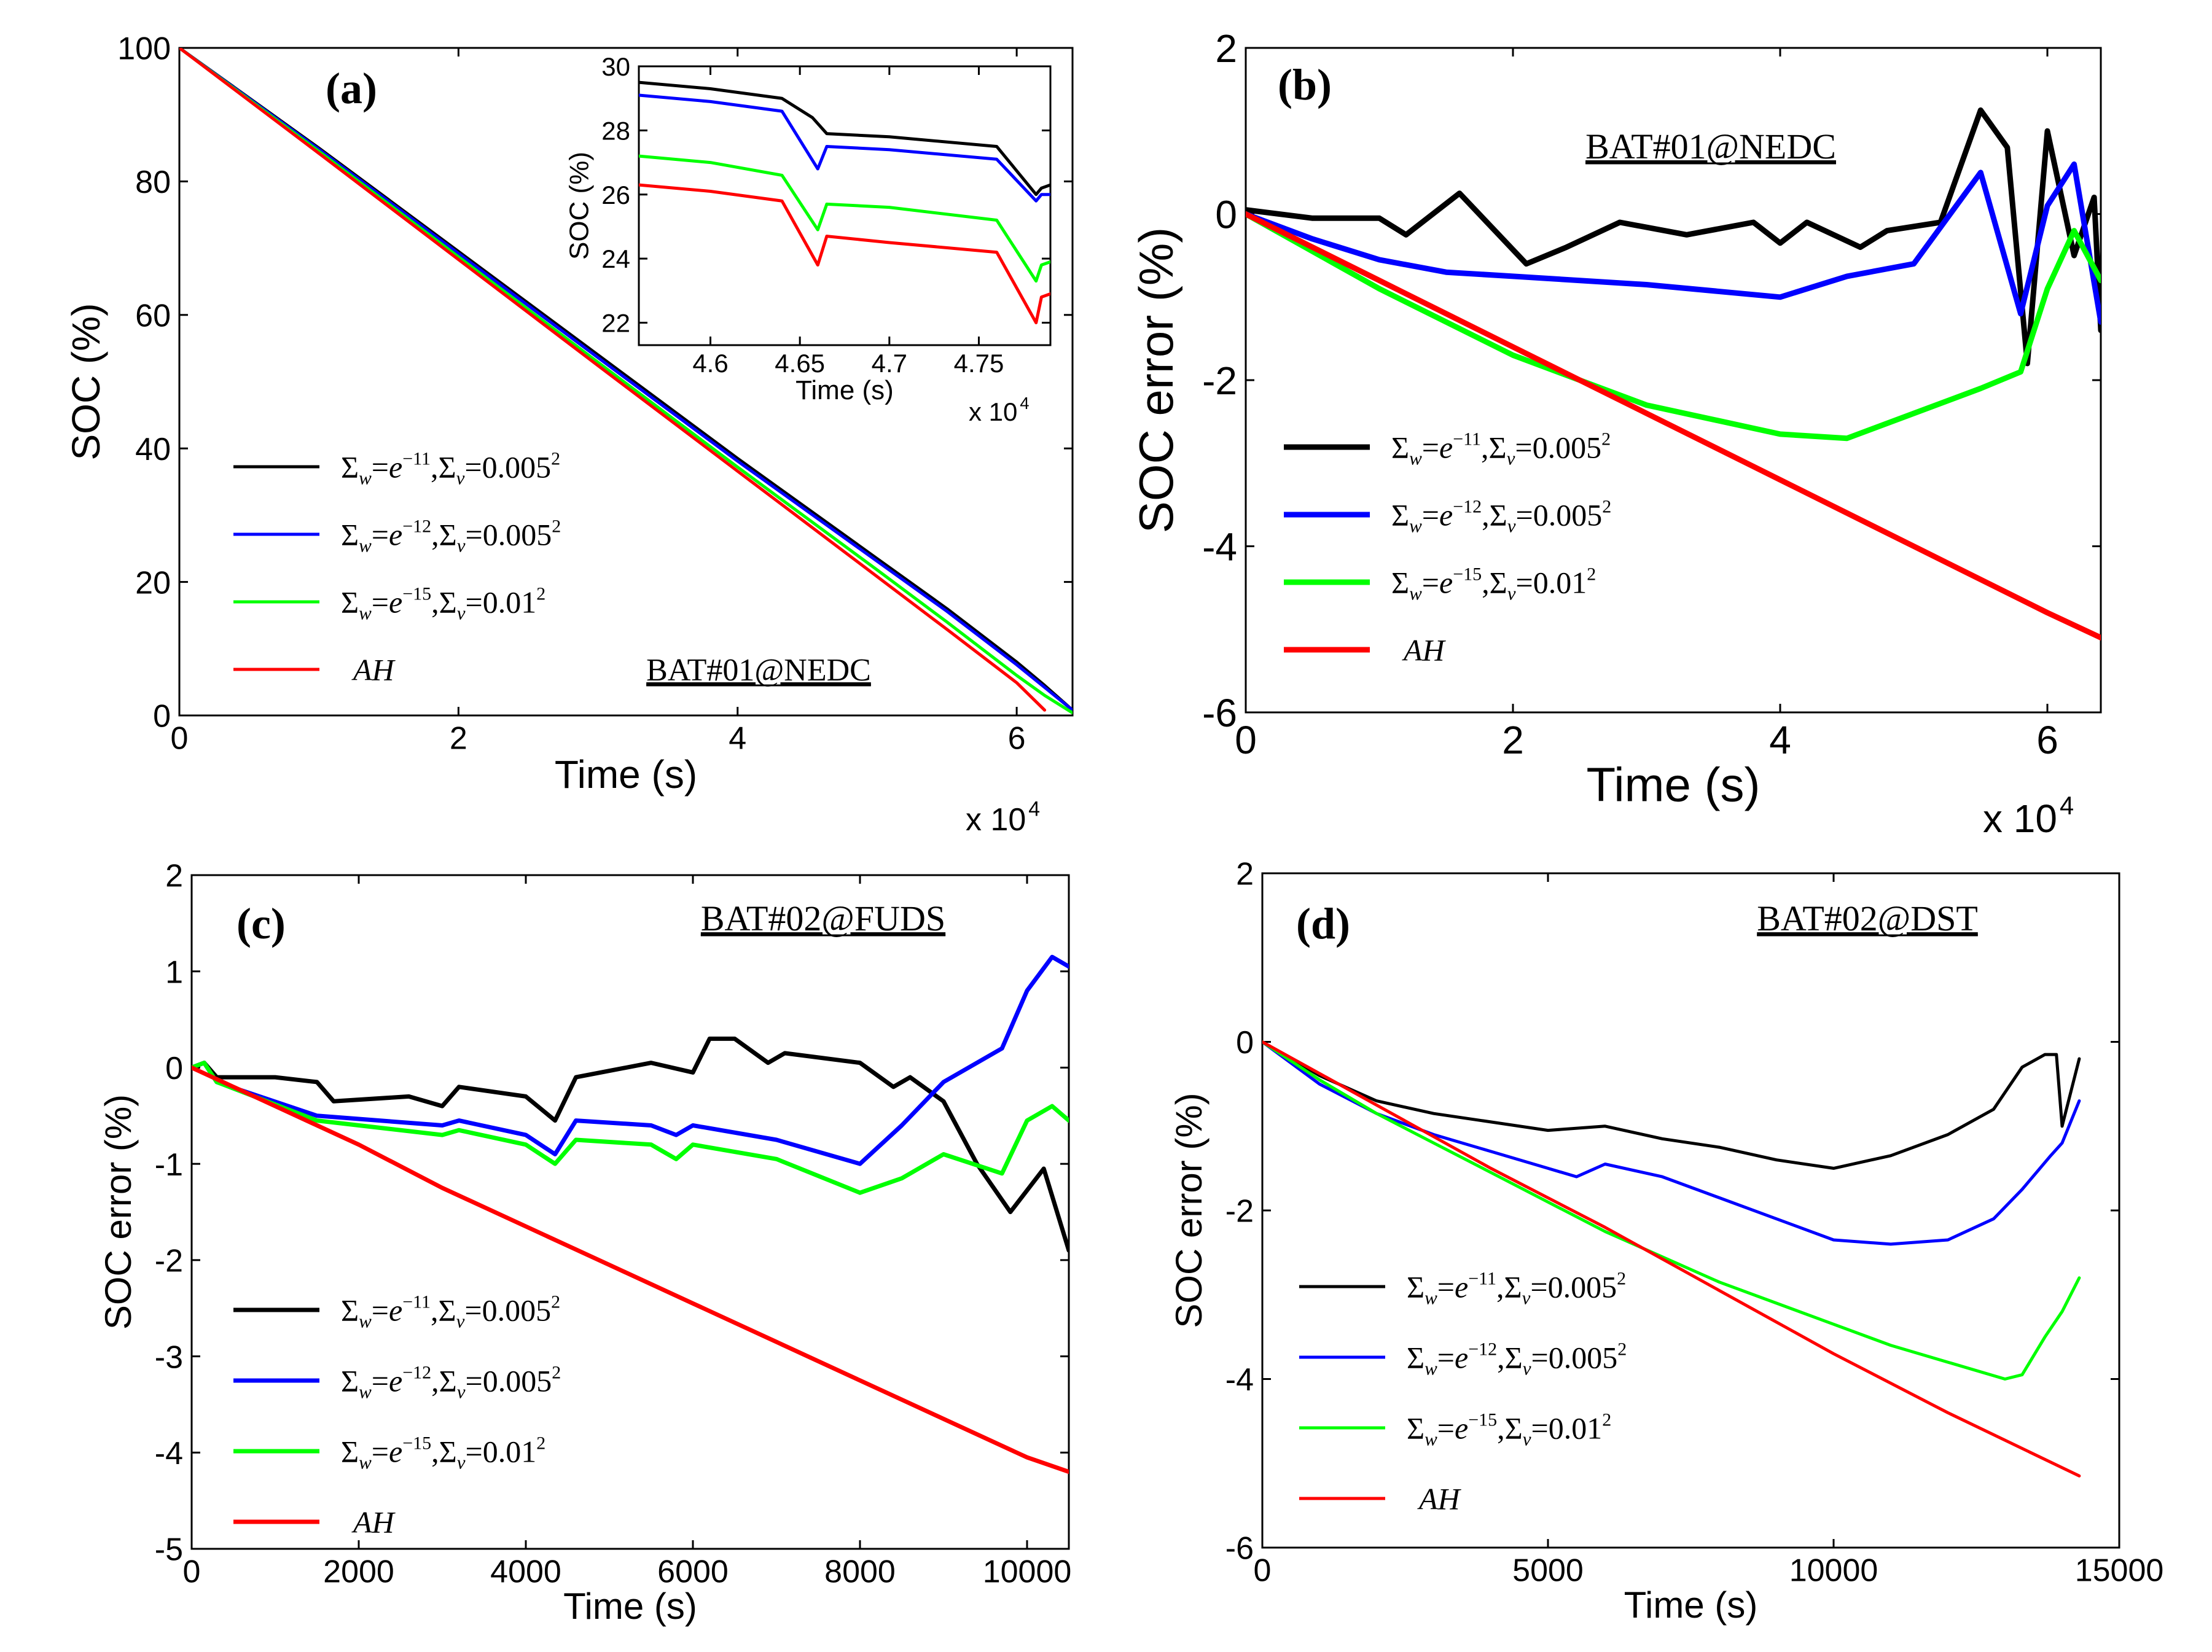  What do you see at coordinates (192, 1572) in the screenshot?
I see `chart-c-x-tick-label: 0` at bounding box center [192, 1572].